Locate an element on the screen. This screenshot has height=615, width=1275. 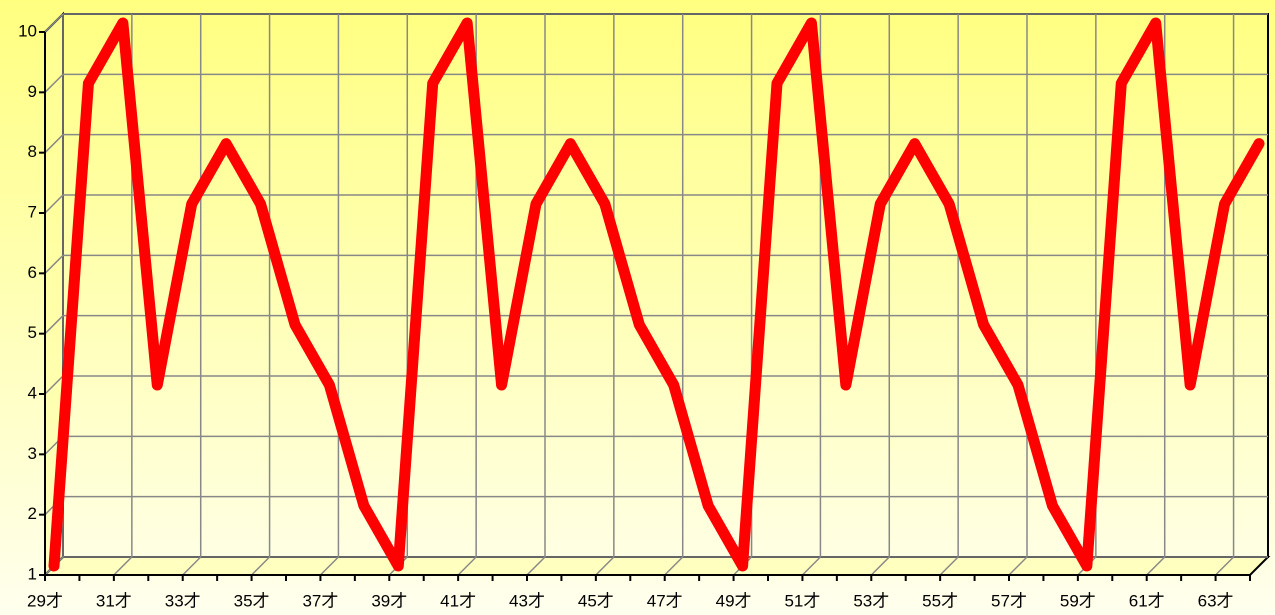
x-tick-label: 33才 is located at coordinates (183, 600).